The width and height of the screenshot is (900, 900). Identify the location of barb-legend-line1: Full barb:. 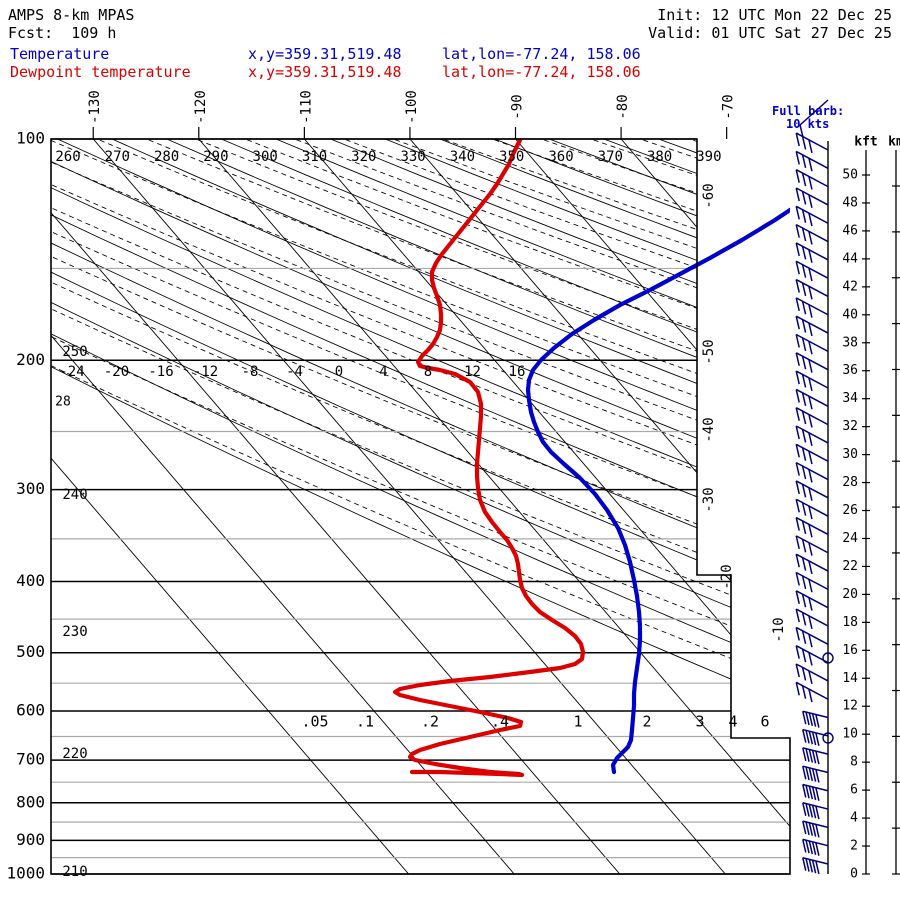
(808, 111).